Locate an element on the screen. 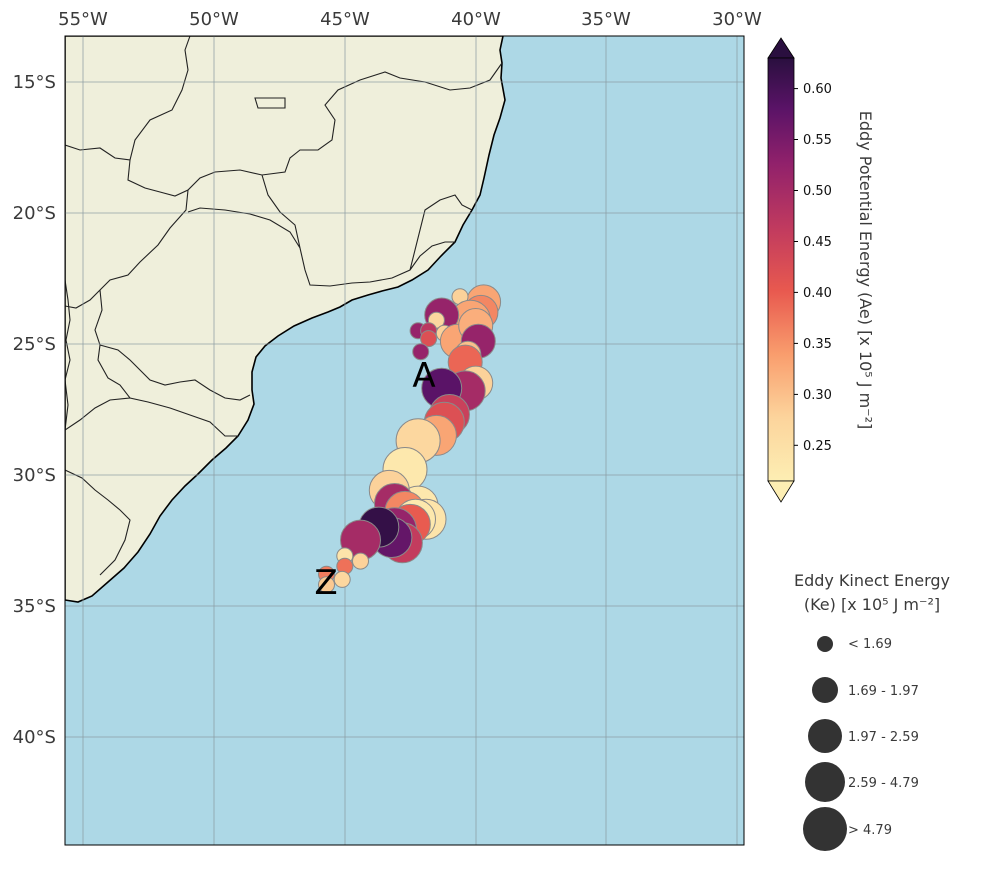 The image size is (984, 880). lon-tick-label: 30°W is located at coordinates (737, 19).